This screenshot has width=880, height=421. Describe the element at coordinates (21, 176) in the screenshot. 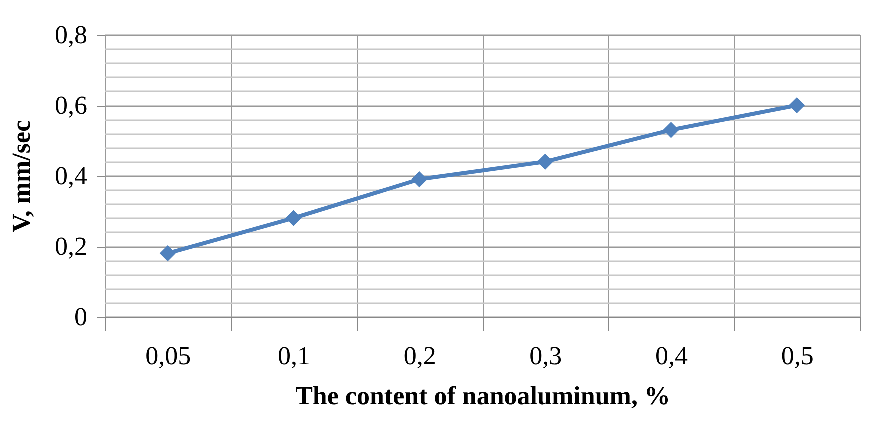

I see `y-axis-title: V, mm/sec` at that location.